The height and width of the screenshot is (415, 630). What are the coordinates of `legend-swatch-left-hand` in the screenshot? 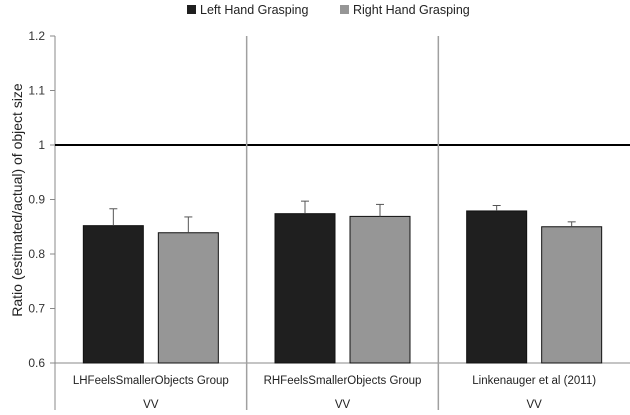 It's located at (191, 9).